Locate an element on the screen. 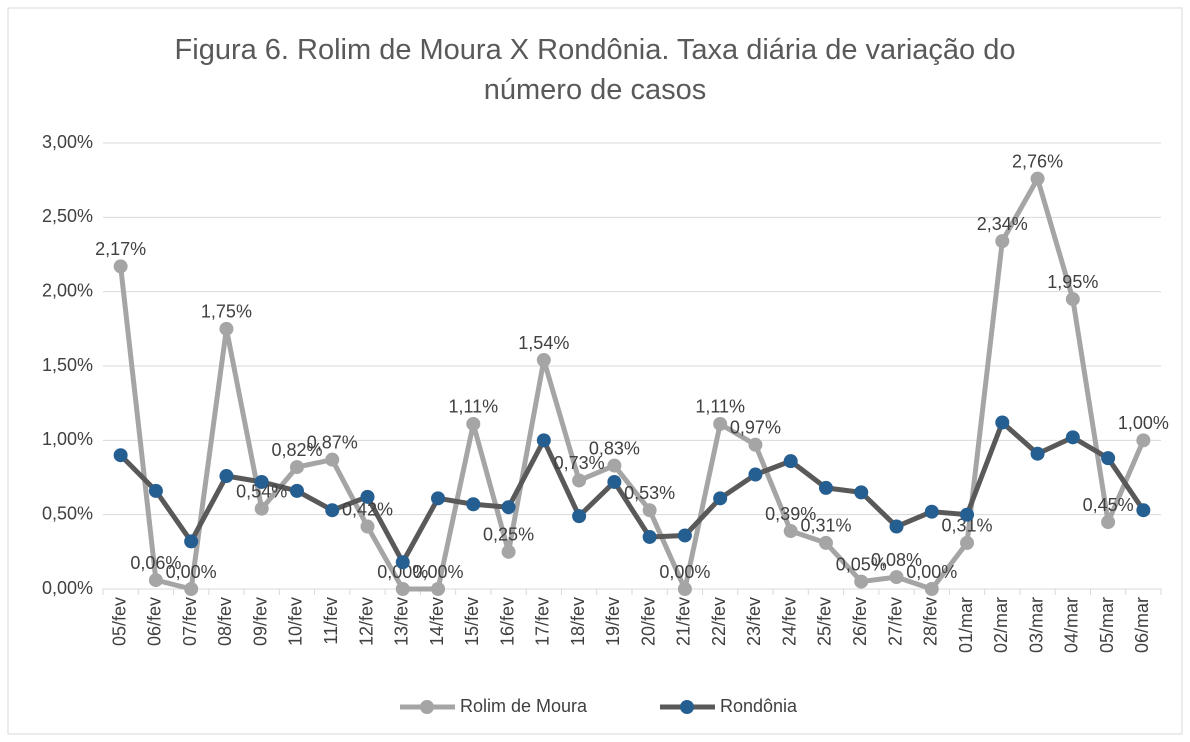  y-tick-label: 1,00% is located at coordinates (67, 439).